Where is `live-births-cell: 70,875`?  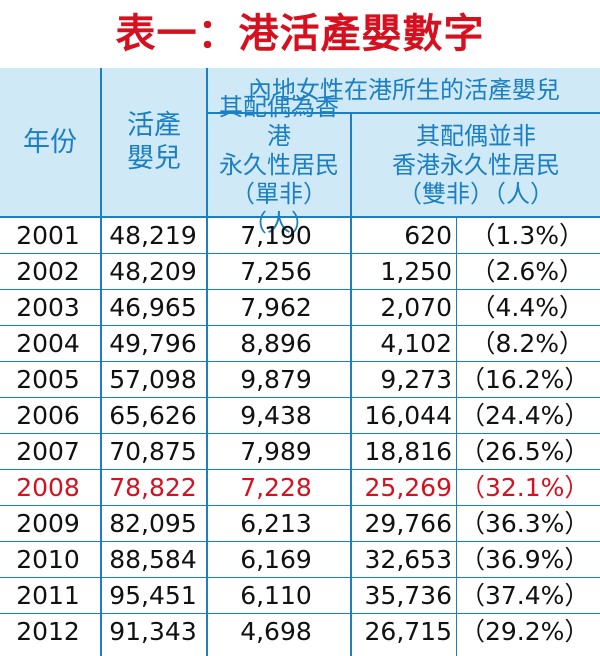
live-births-cell: 70,875 is located at coordinates (153, 451).